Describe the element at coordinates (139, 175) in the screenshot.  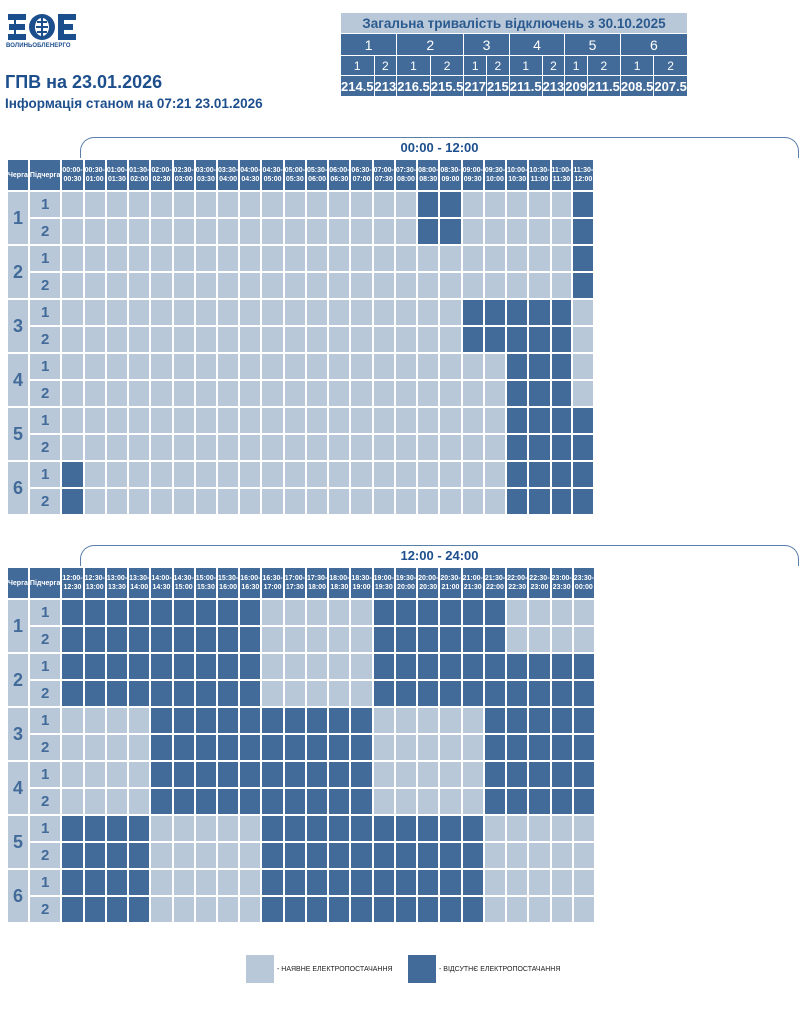
I see `time-slot-header: 01:30-02:00` at that location.